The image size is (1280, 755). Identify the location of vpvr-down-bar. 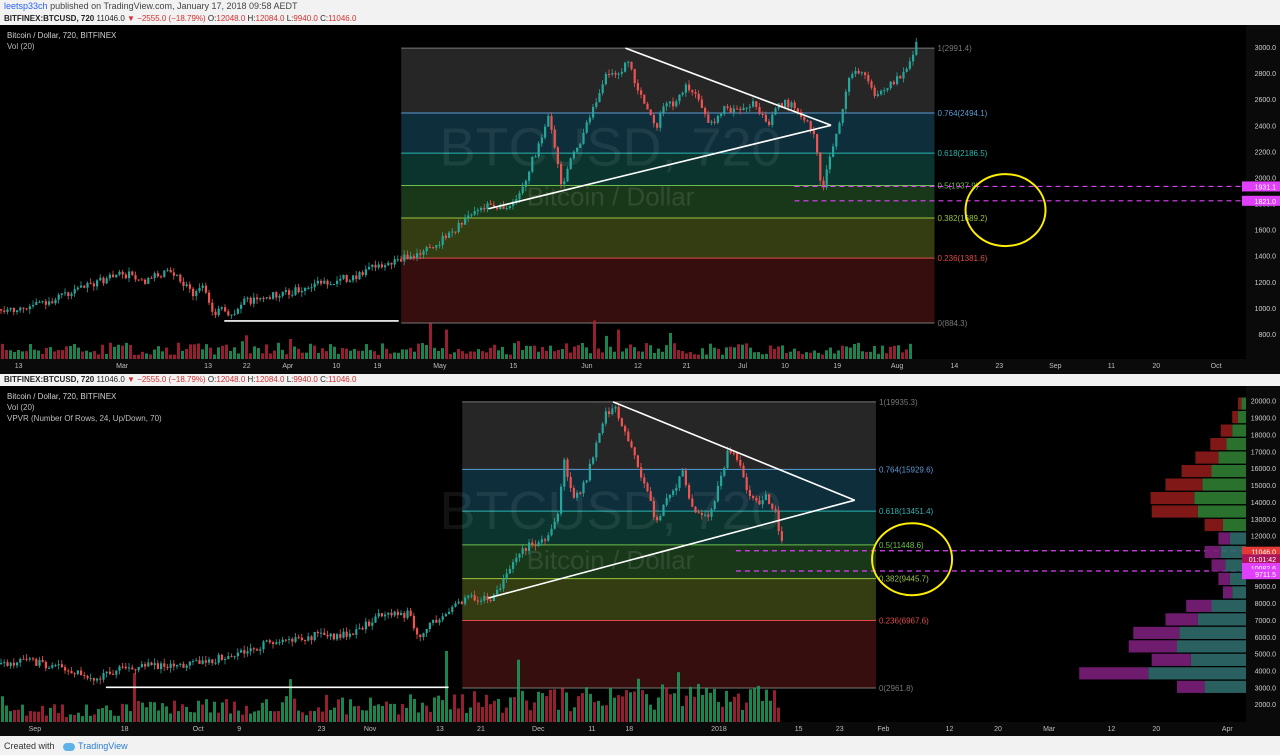
(1218, 565).